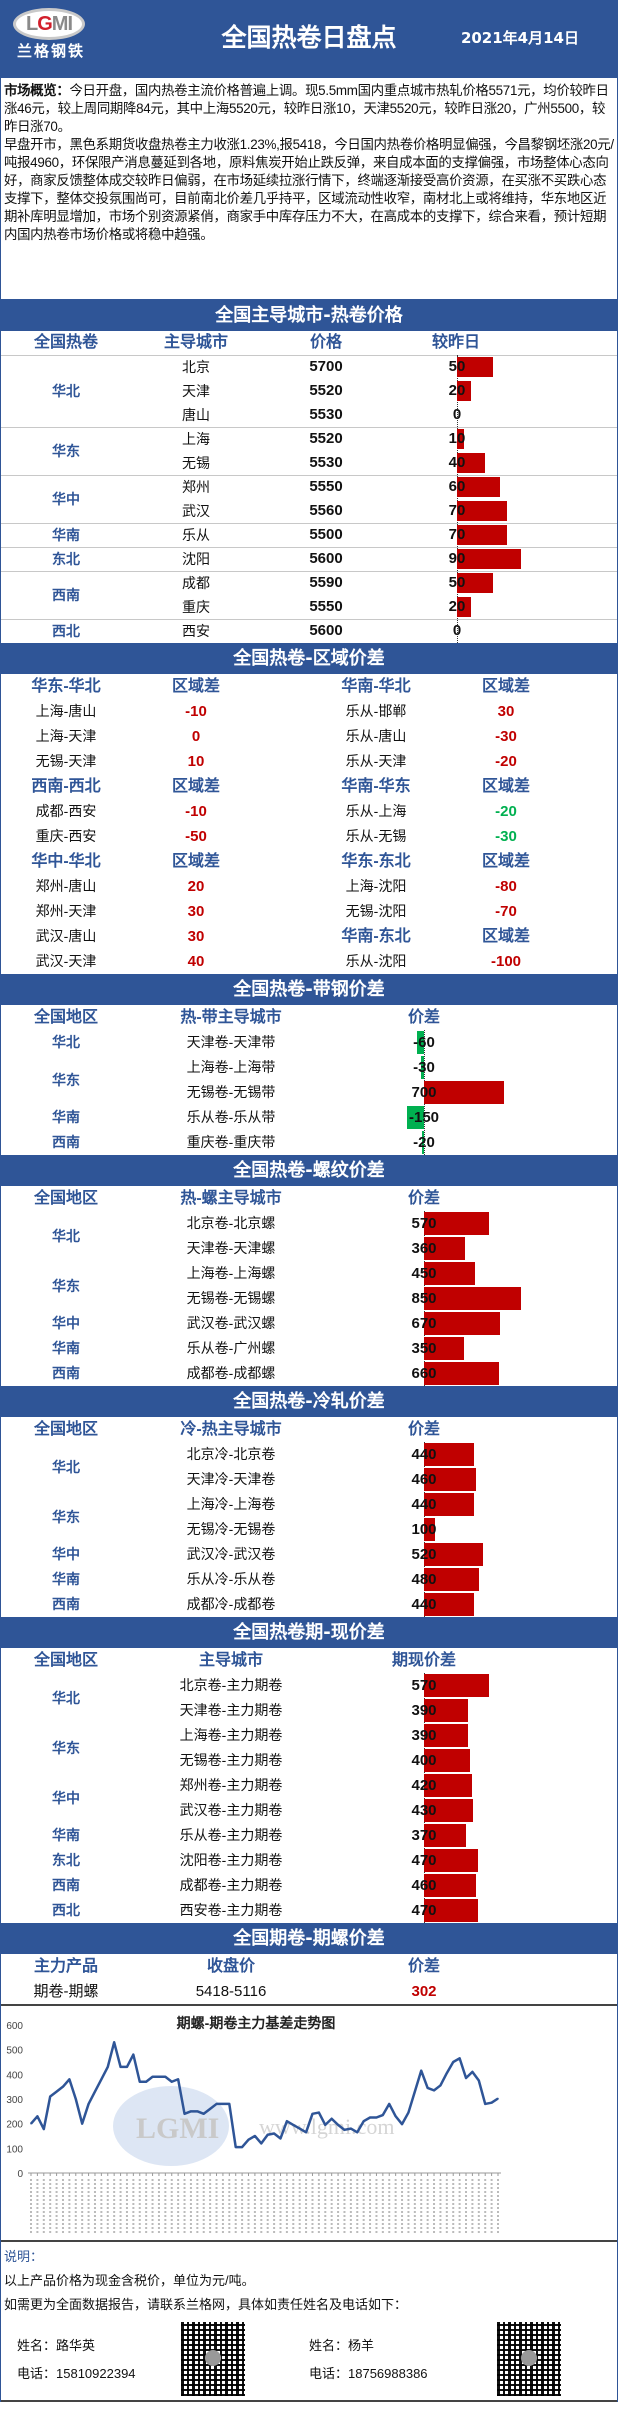 The height and width of the screenshot is (2416, 618). Describe the element at coordinates (231, 1579) in the screenshot. I see `pair-cell: 乐从冷-乐从卷` at that location.